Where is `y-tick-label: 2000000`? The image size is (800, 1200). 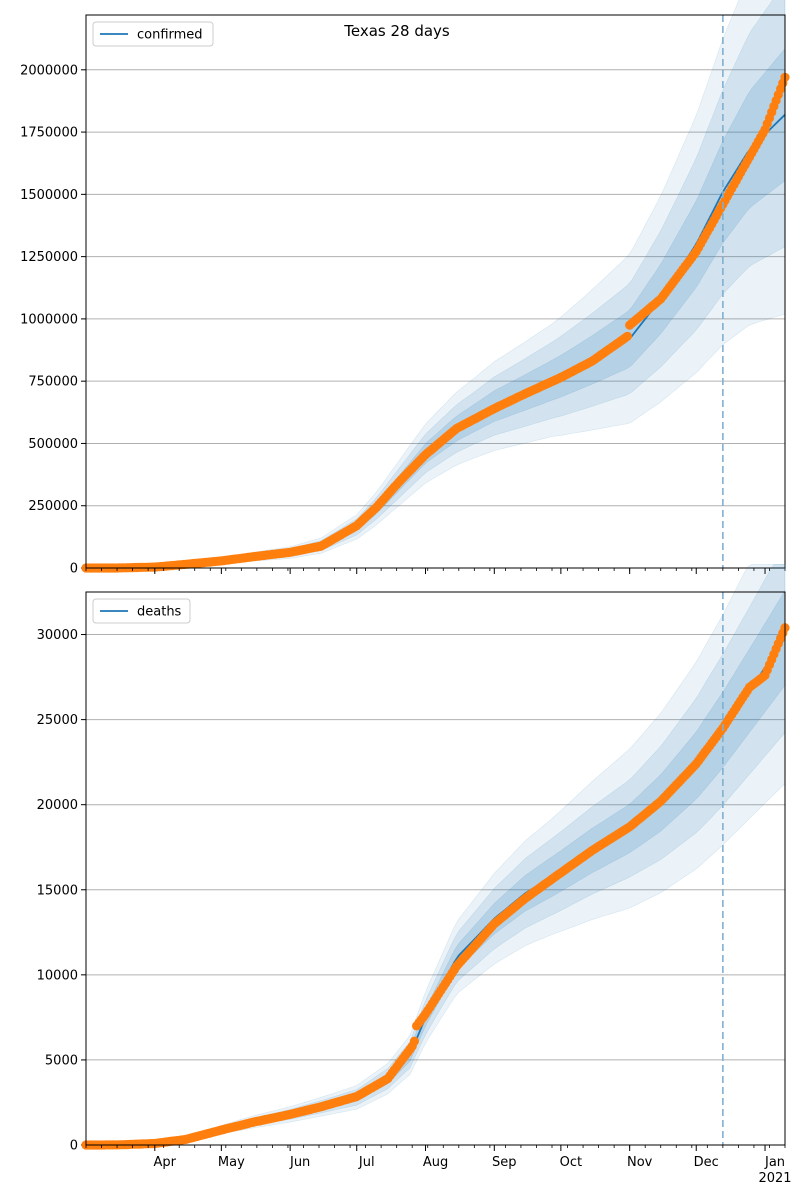
y-tick-label: 2000000 is located at coordinates (49, 70).